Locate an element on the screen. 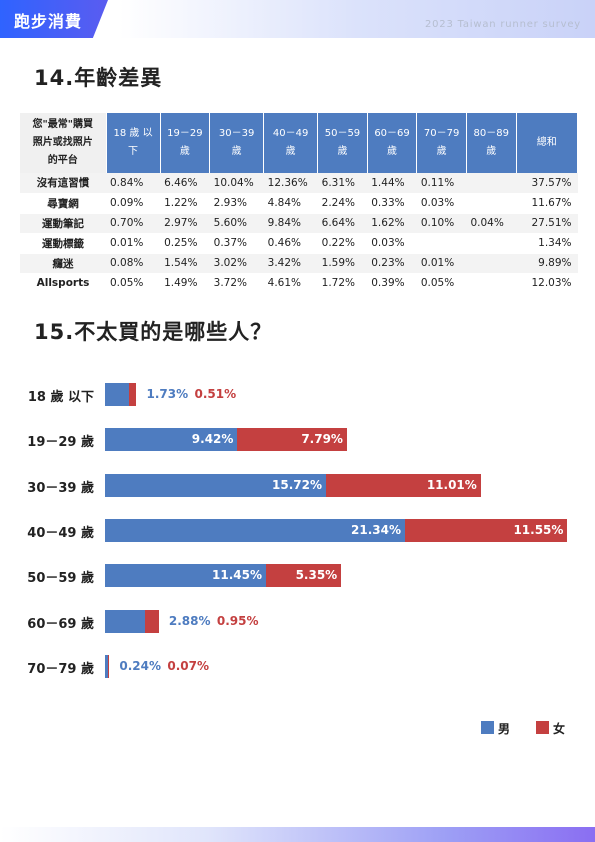 The width and height of the screenshot is (595, 842). column-header-line: 19－29 is located at coordinates (185, 134).